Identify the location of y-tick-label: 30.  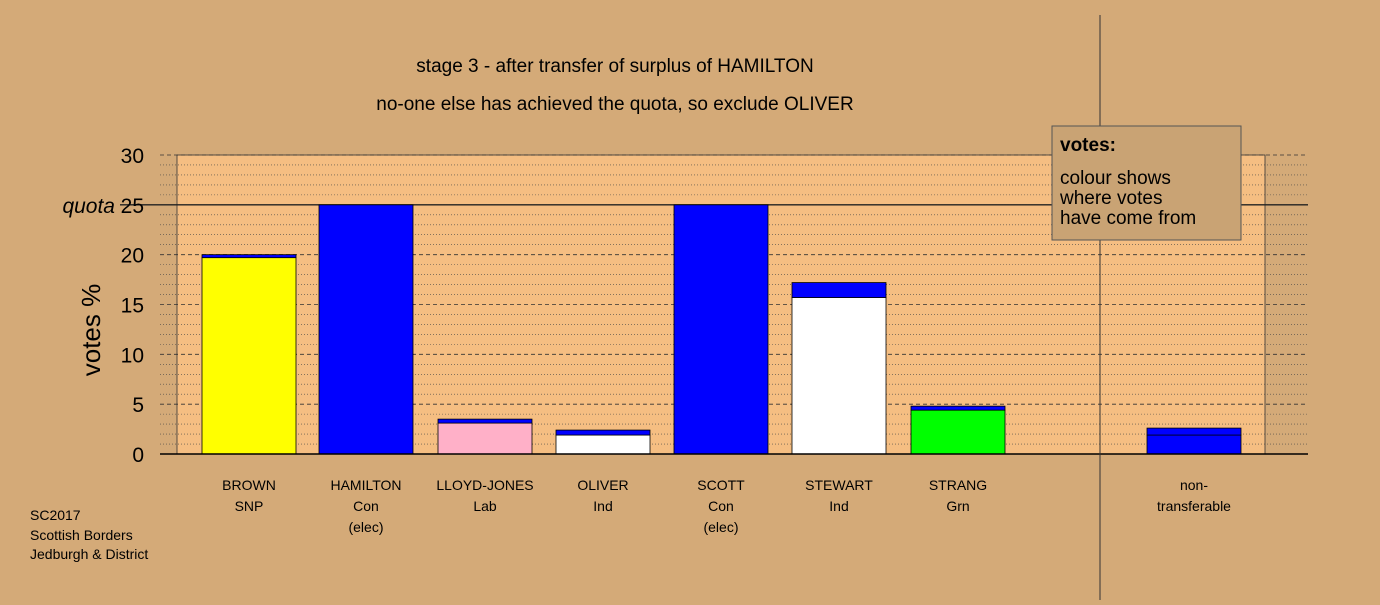
(132, 156).